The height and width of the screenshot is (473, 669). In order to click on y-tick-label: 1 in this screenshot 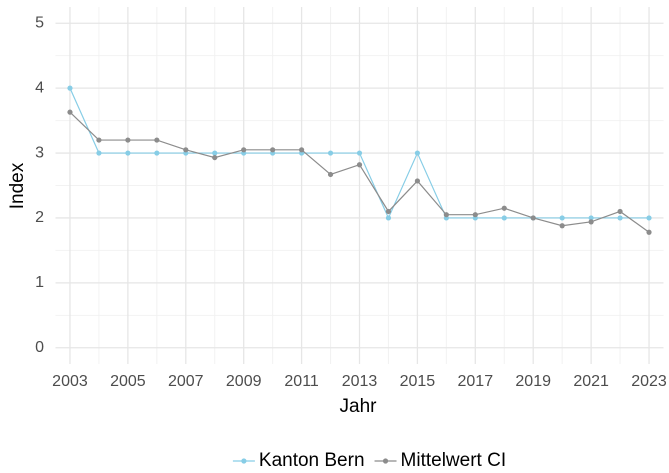, I will do `click(39, 282)`.